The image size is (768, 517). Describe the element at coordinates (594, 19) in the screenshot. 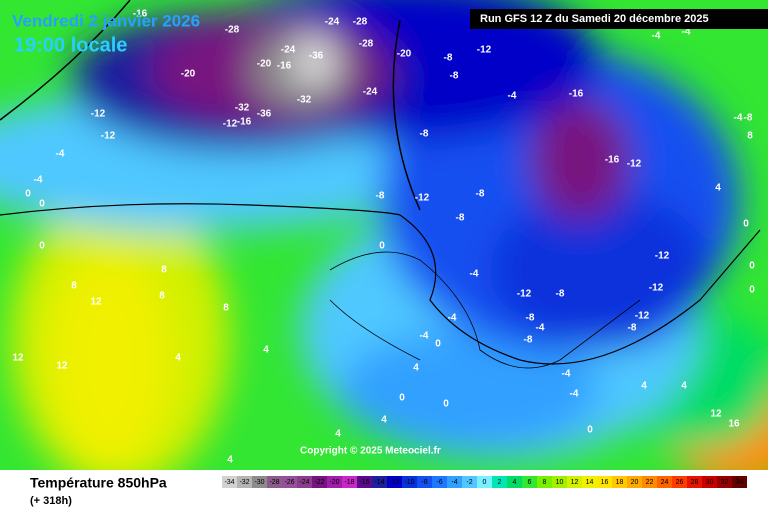

I see `run-info: Run GFS 12 Z du Samedi 20 décembre 2025` at that location.